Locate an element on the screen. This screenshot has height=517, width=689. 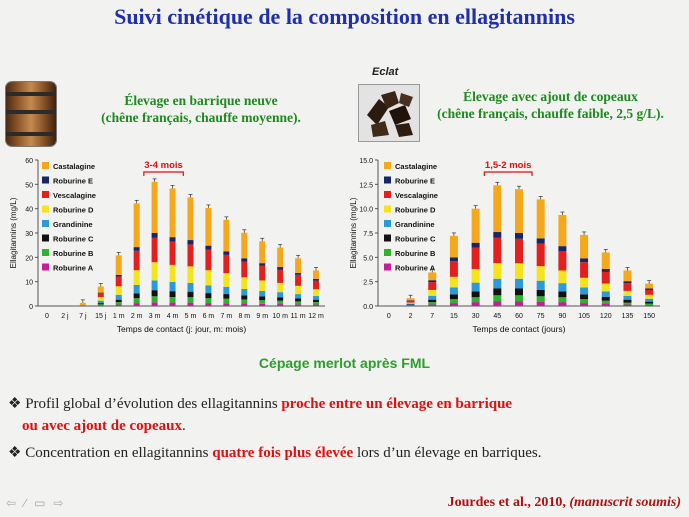
bullet-2-end: lors d’un élevage en barriques. is located at coordinates (449, 453).